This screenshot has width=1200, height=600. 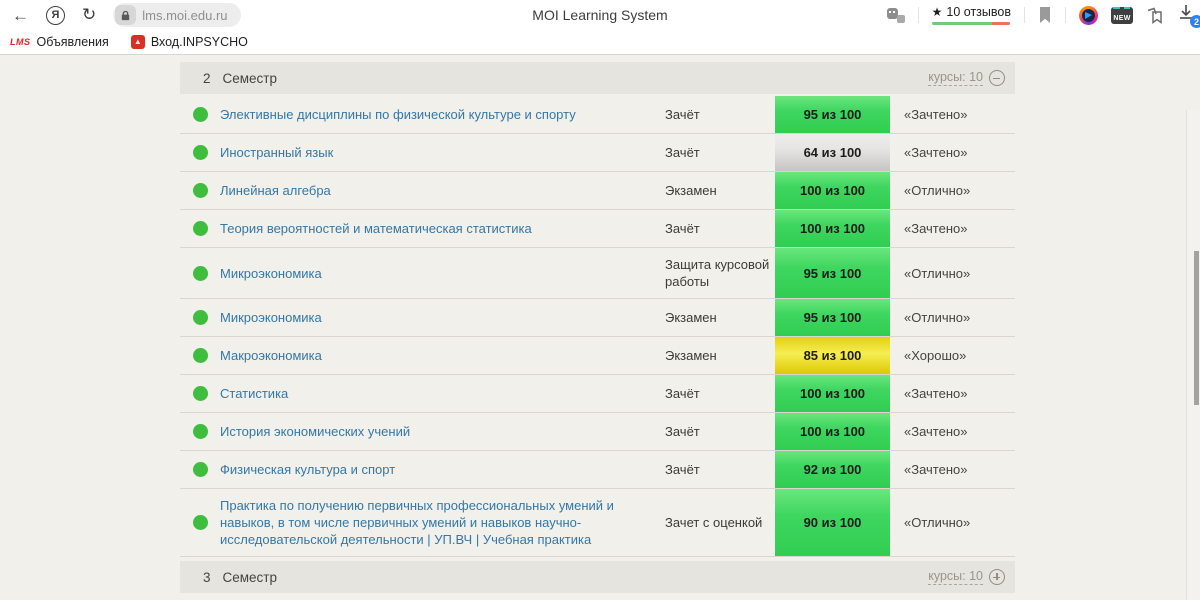 What do you see at coordinates (189, 42) in the screenshot?
I see `bookmark-item-inpsycho: ▲ Вход.INPSYCHO` at bounding box center [189, 42].